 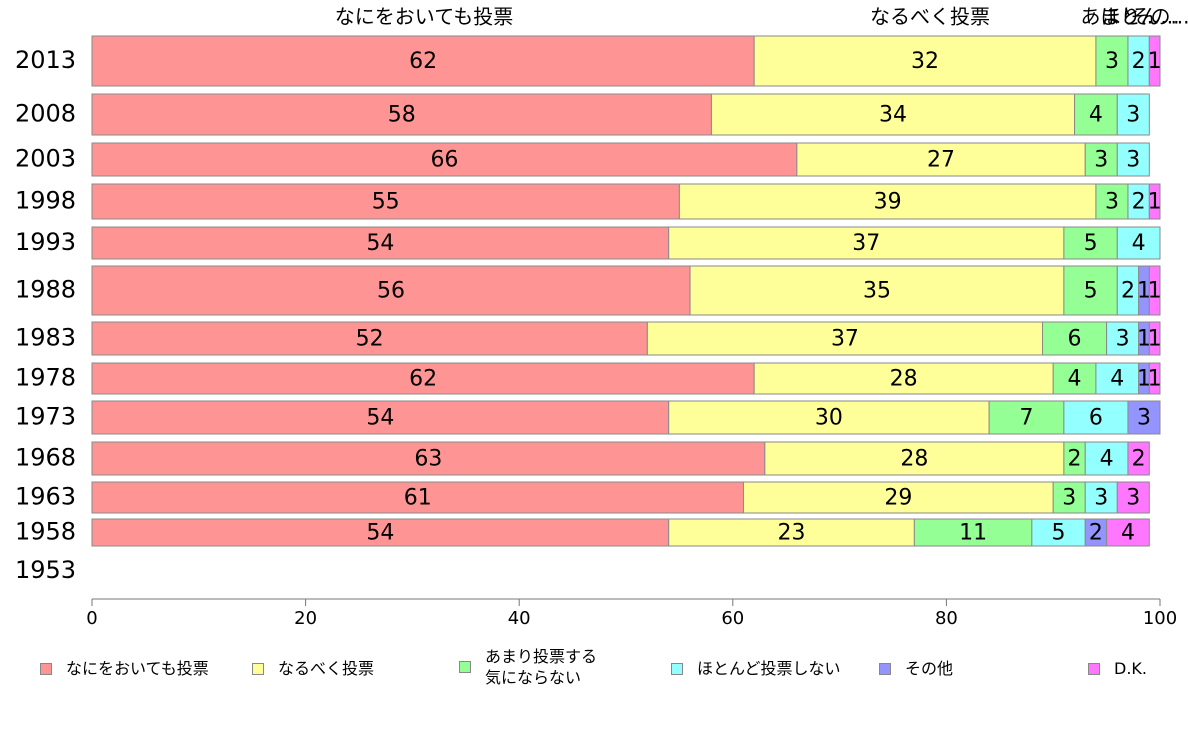 I want to click on data-label: 37, so click(x=845, y=339).